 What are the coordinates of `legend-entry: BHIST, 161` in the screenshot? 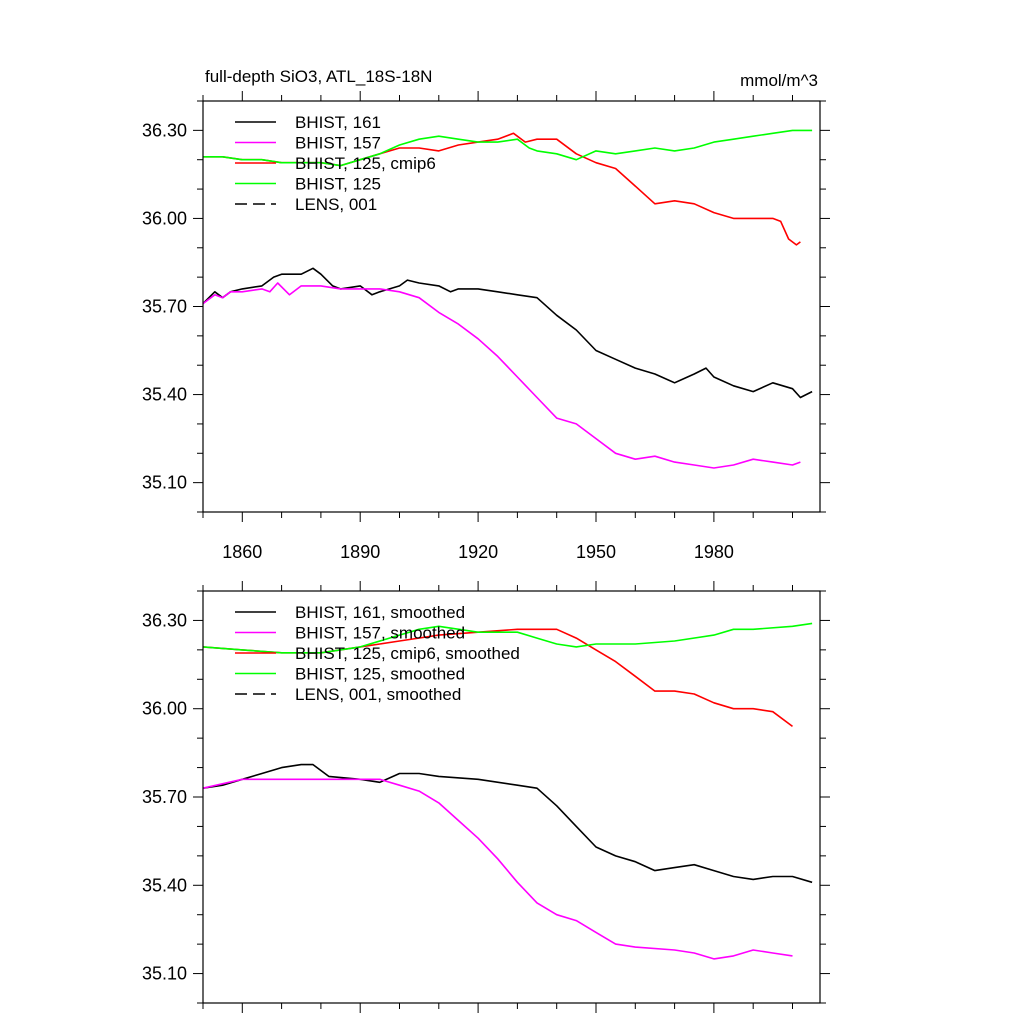 It's located at (338, 122).